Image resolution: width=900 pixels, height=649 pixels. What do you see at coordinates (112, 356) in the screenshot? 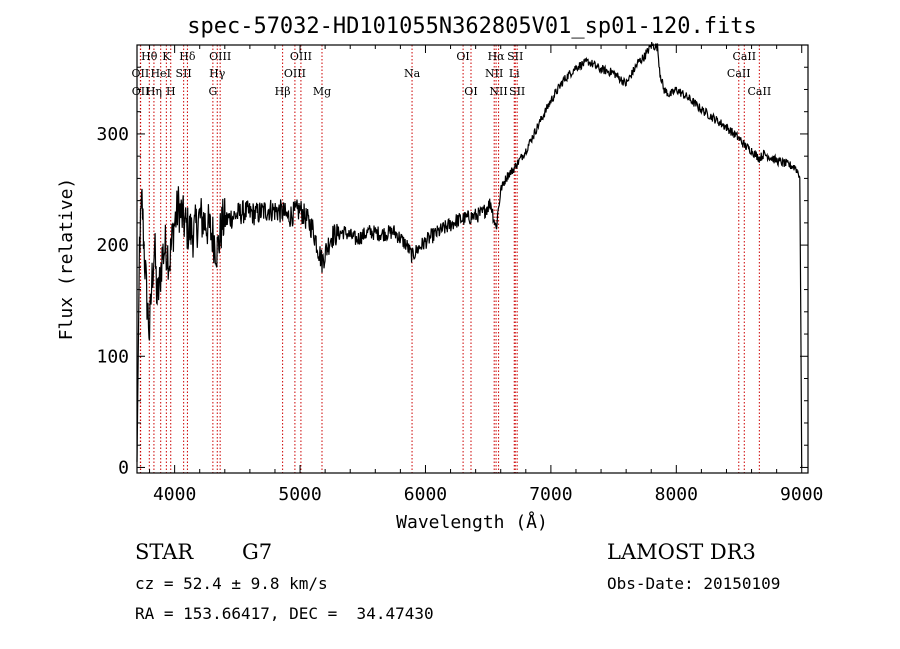
I see `y-tick-label: 100` at bounding box center [112, 356].